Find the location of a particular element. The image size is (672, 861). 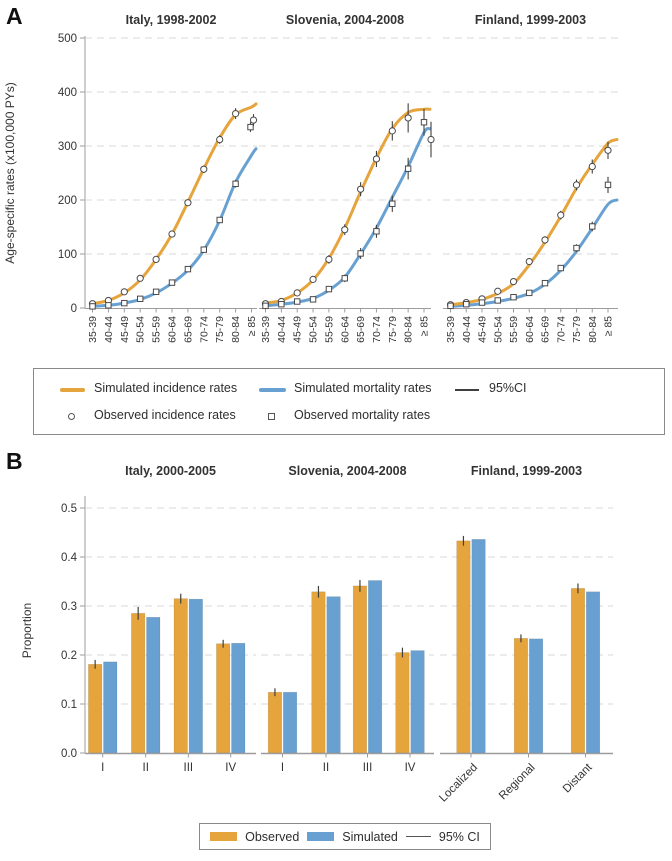

category-label: Regional is located at coordinates (517, 782).